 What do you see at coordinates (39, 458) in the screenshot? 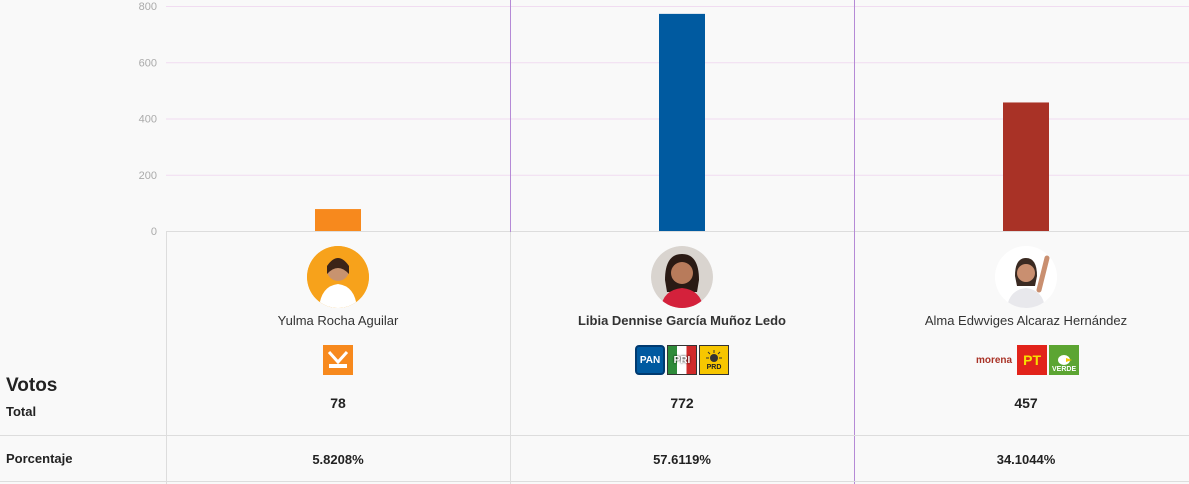
I see `porcentaje-label: Porcentaje` at bounding box center [39, 458].